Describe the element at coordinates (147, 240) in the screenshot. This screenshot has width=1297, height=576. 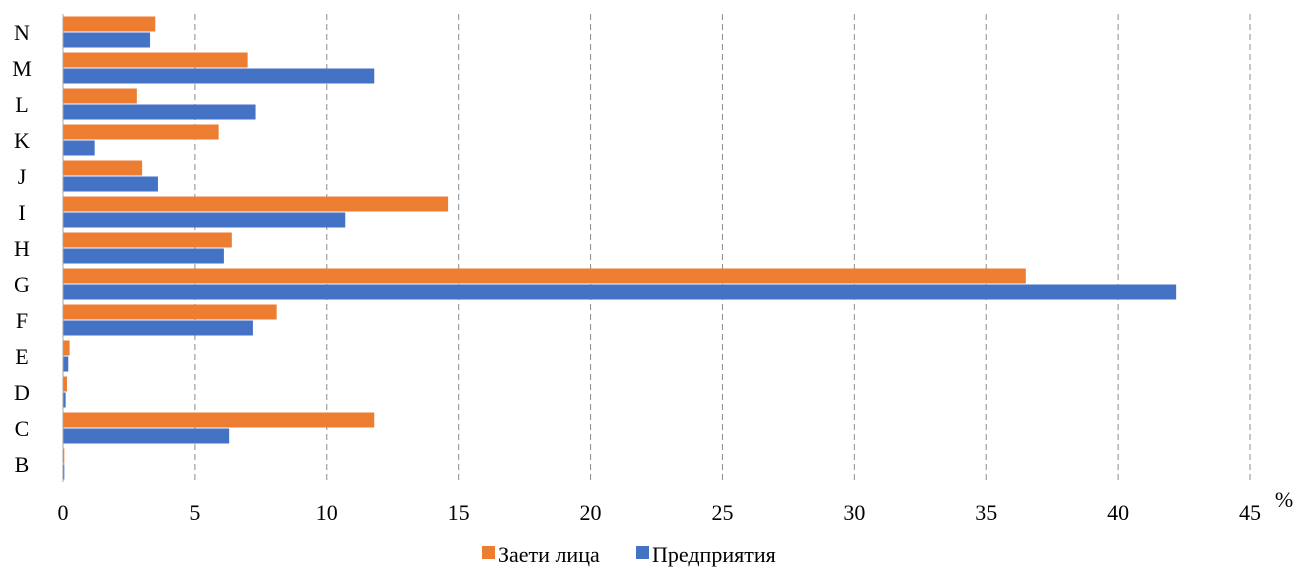
I see `bar-employed-H` at that location.